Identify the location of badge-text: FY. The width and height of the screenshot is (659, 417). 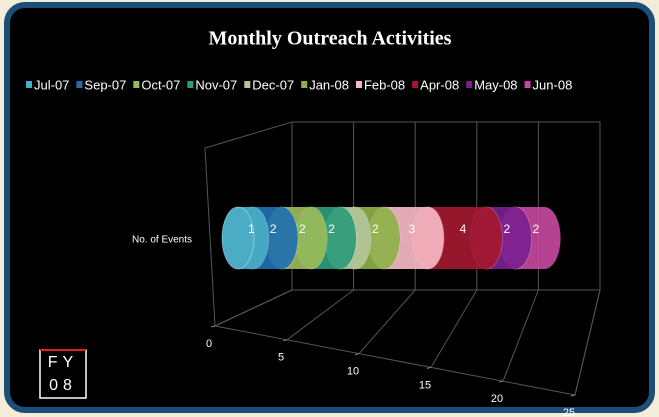
(63, 362).